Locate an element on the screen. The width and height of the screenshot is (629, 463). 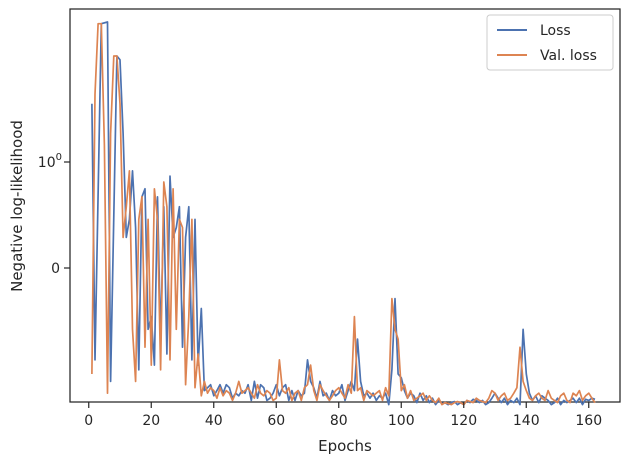
y-tick-label: 100 is located at coordinates (50, 161).